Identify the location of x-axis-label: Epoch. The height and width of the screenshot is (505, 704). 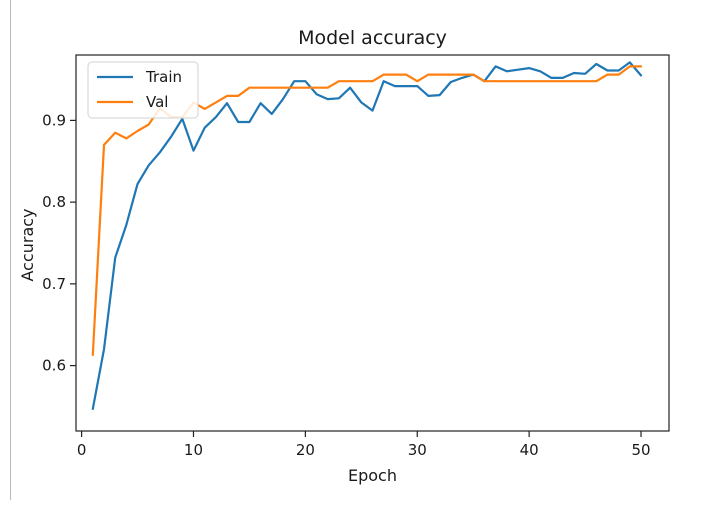
(372, 475).